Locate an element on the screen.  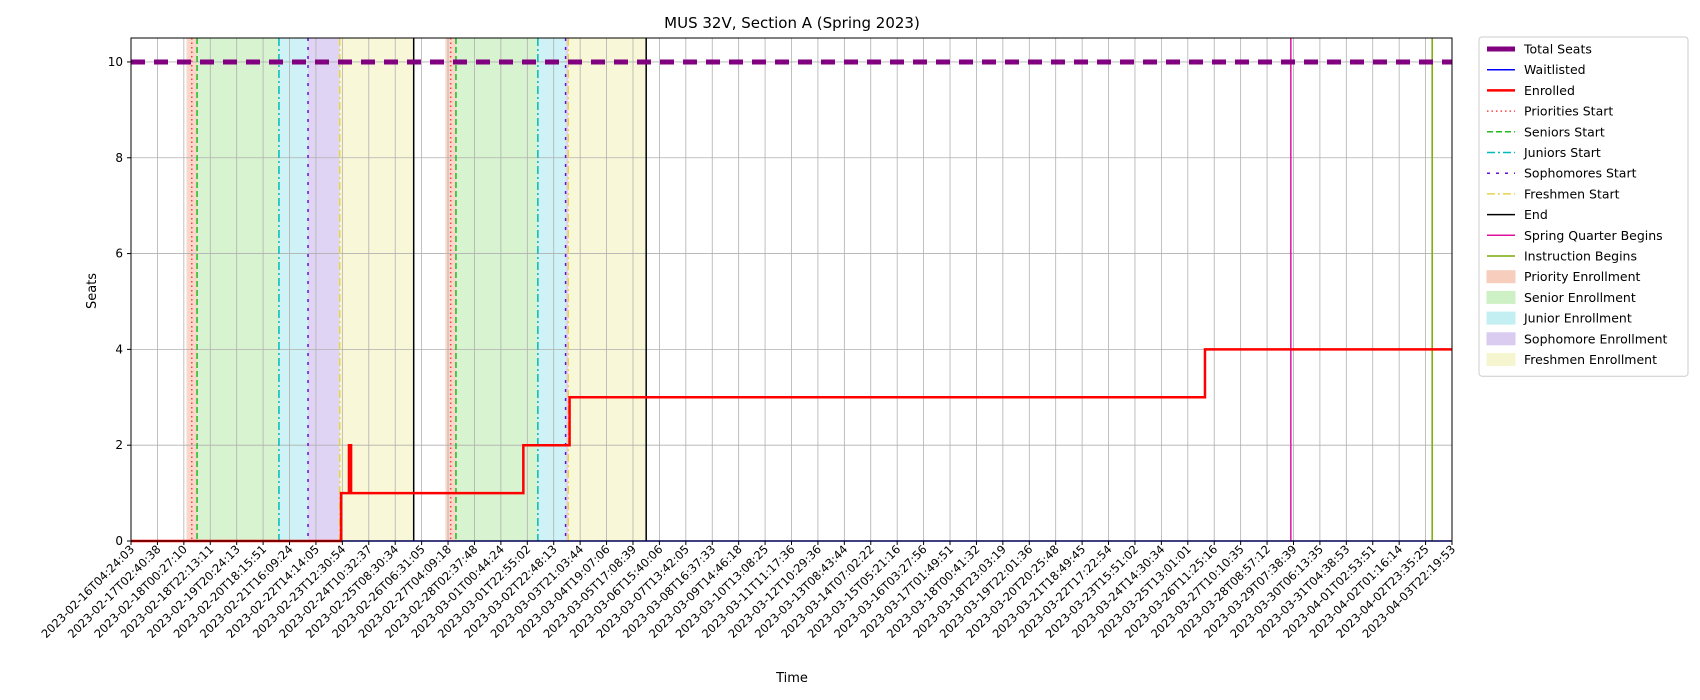
legend-label: Instruction Begins is located at coordinates (1580, 256).